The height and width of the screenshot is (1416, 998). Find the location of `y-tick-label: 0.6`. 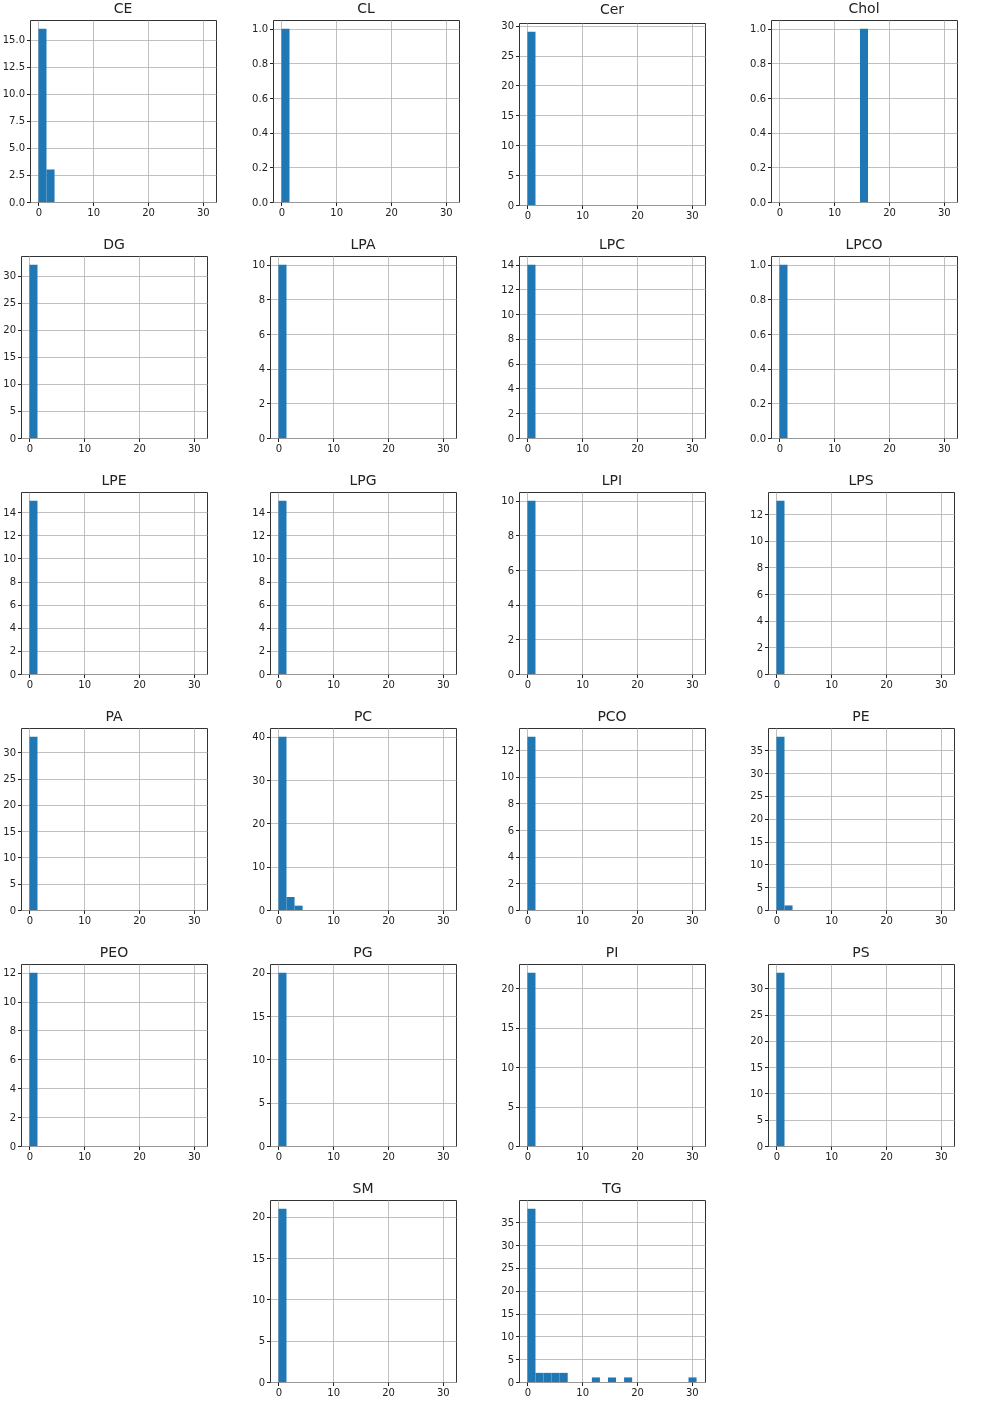

y-tick-label: 0.6 is located at coordinates (260, 98).